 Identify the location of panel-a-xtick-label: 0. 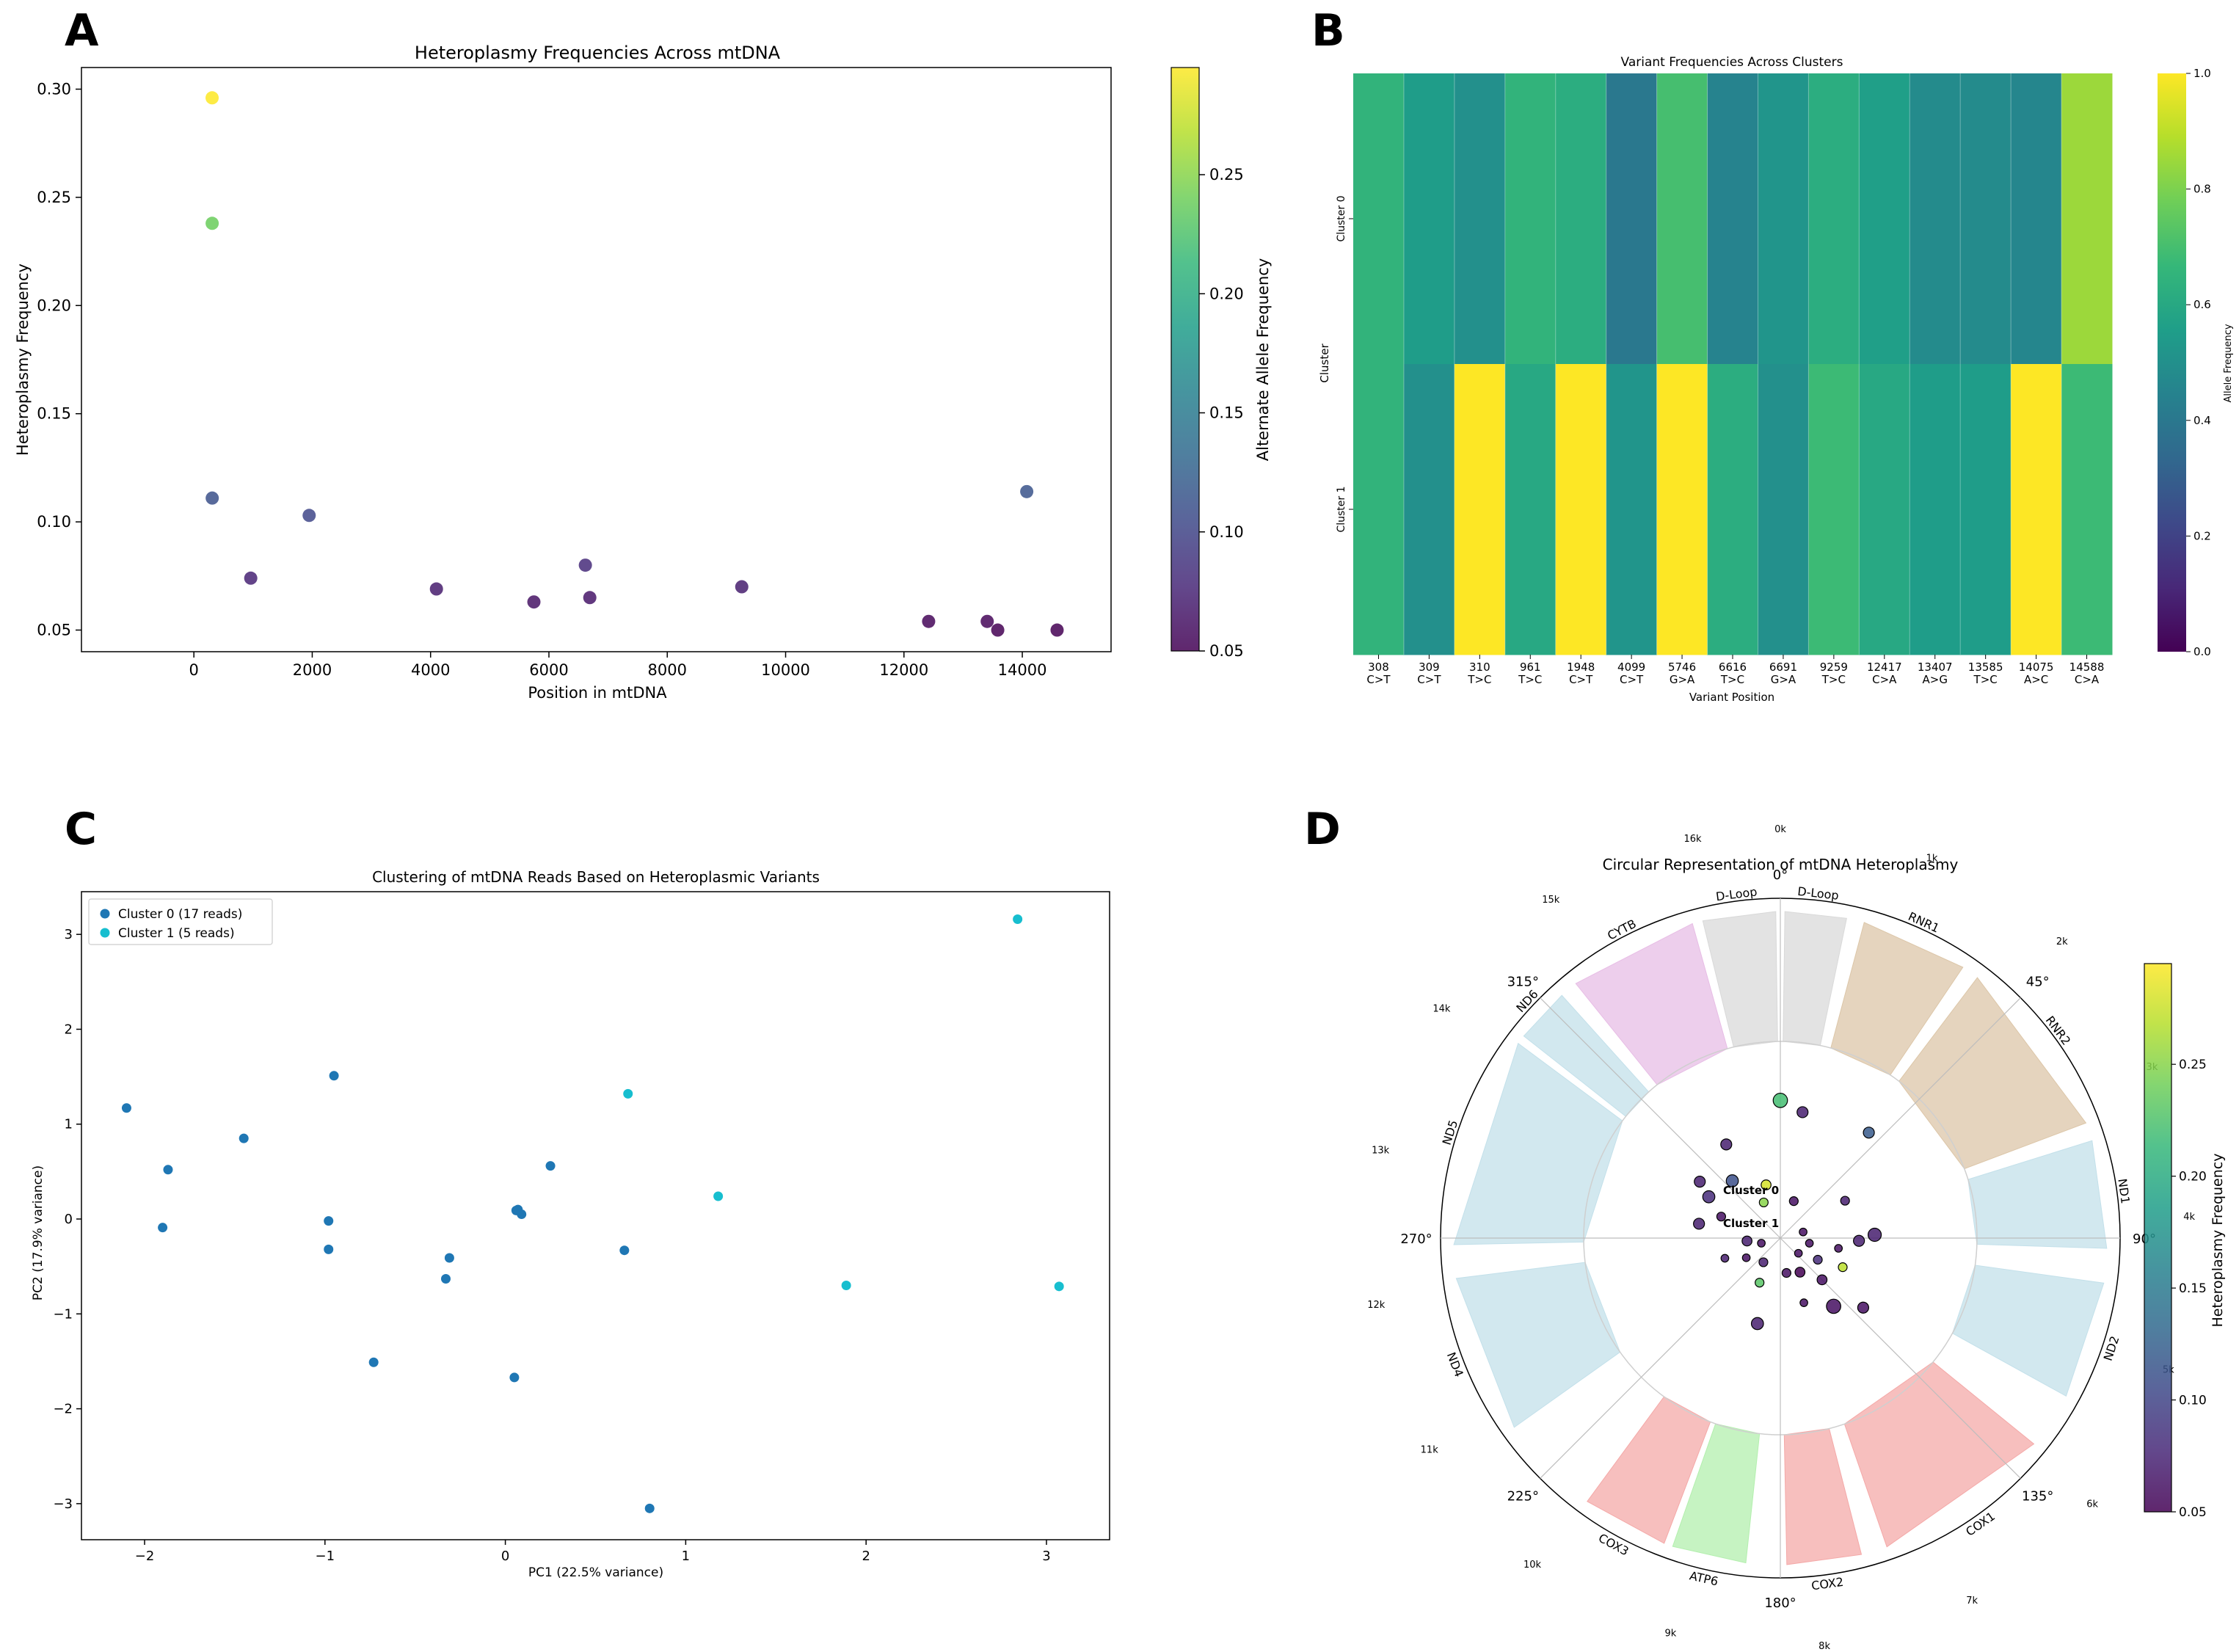
(194, 670).